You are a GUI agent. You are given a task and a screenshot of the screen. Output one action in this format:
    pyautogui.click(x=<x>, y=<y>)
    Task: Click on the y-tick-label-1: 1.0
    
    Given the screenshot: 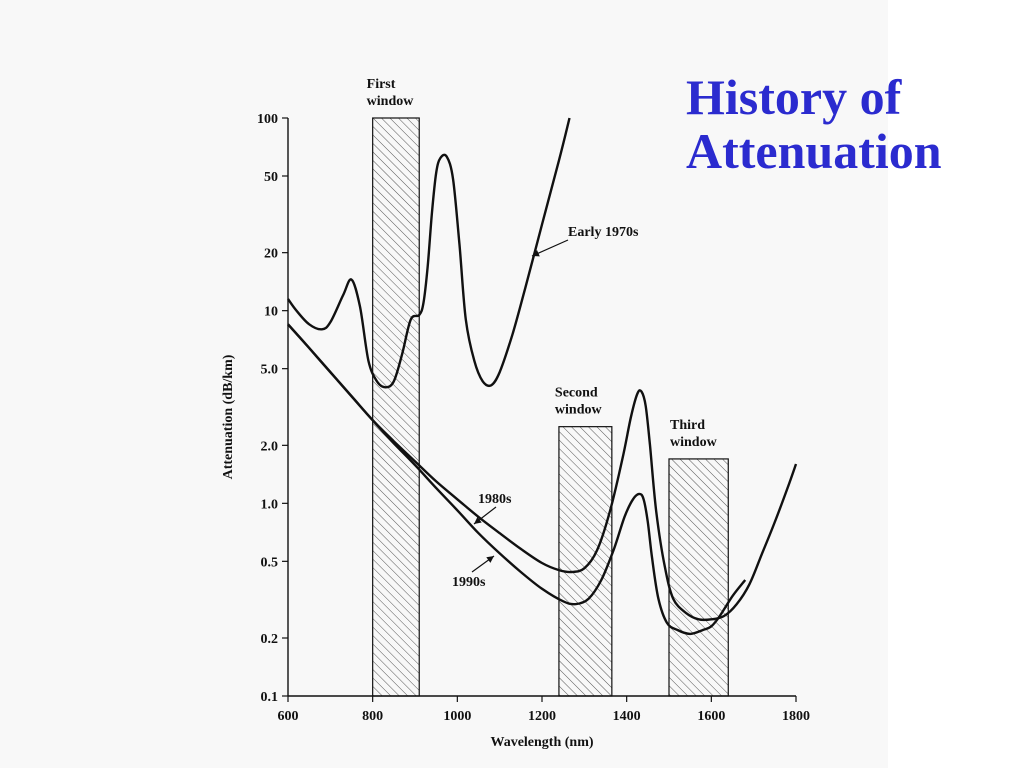 What is the action you would take?
    pyautogui.click(x=270, y=504)
    